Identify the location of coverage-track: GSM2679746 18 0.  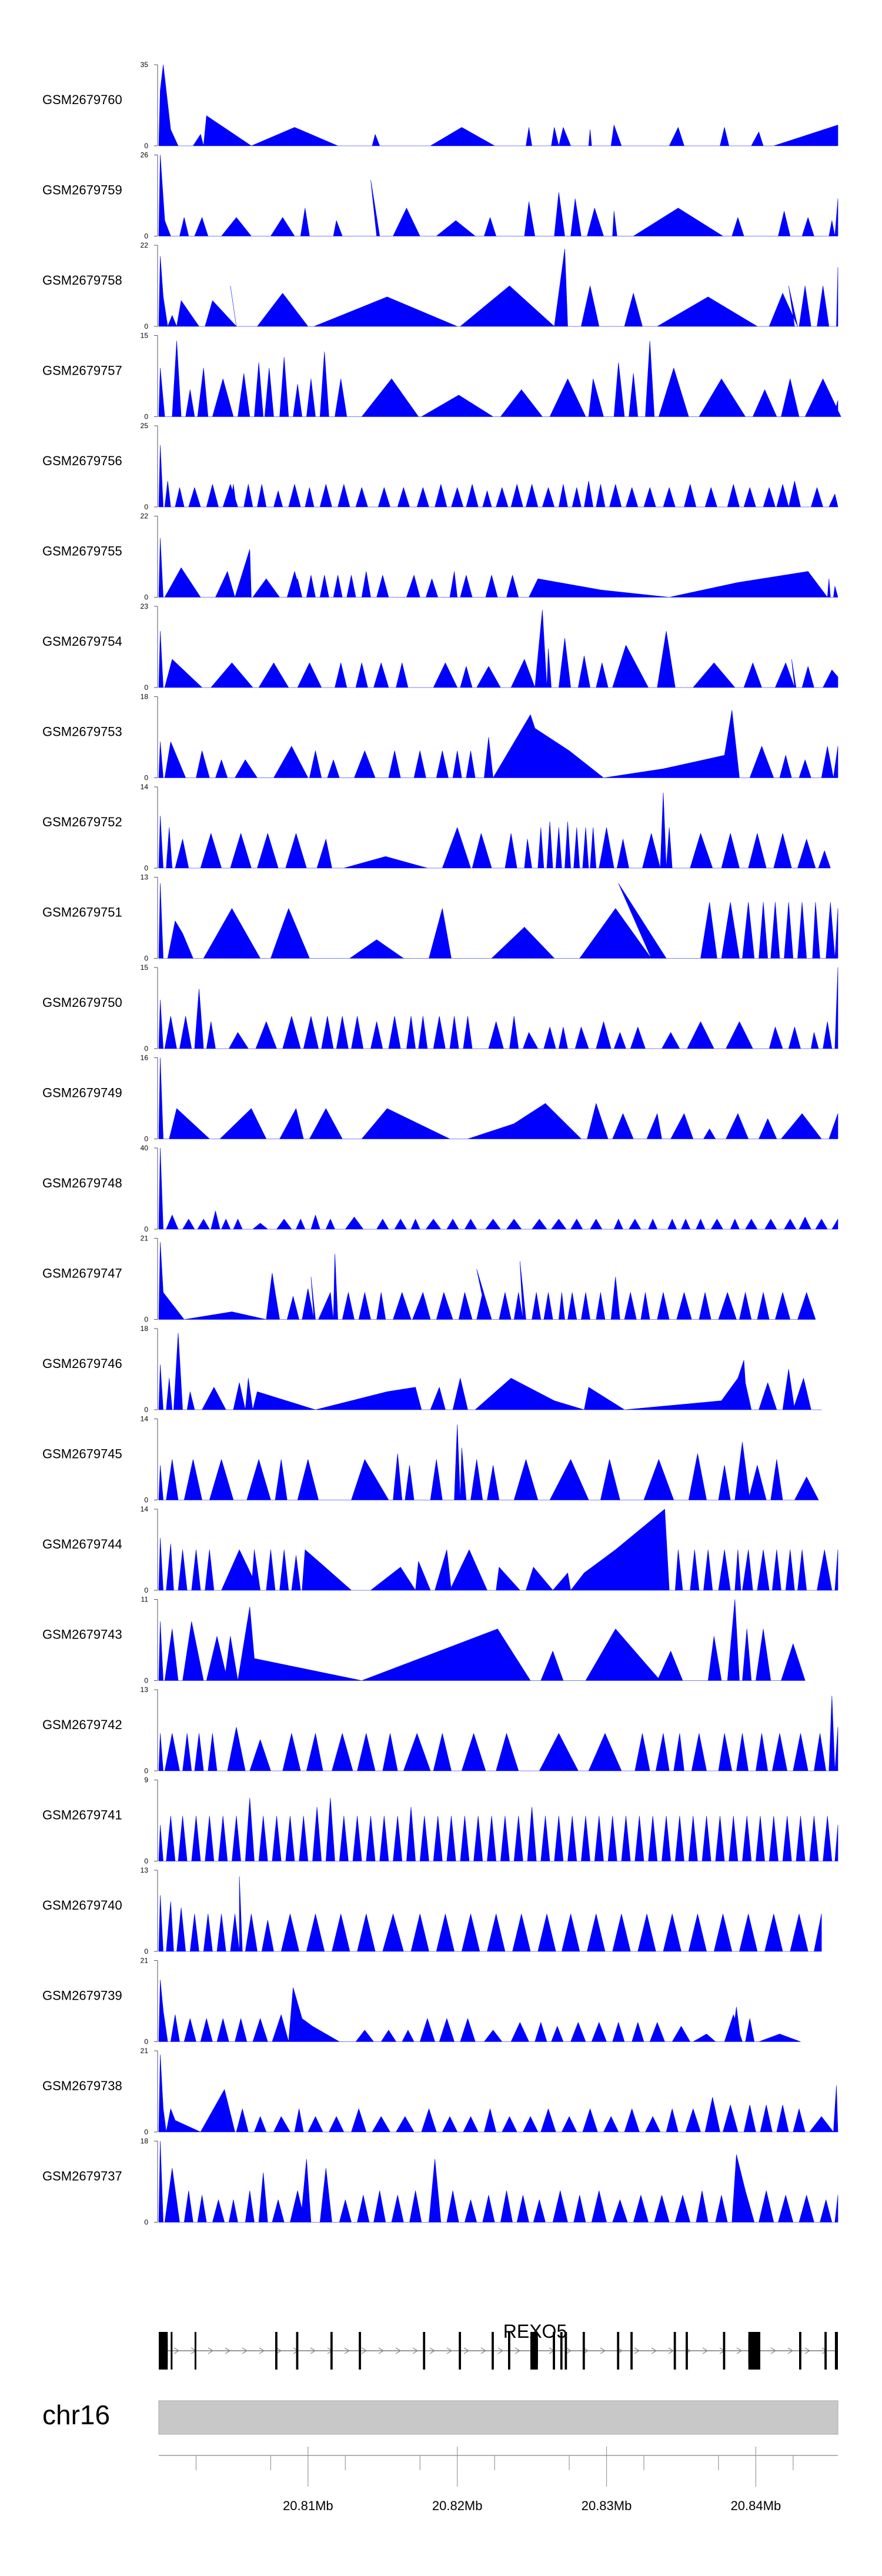
(432, 1369).